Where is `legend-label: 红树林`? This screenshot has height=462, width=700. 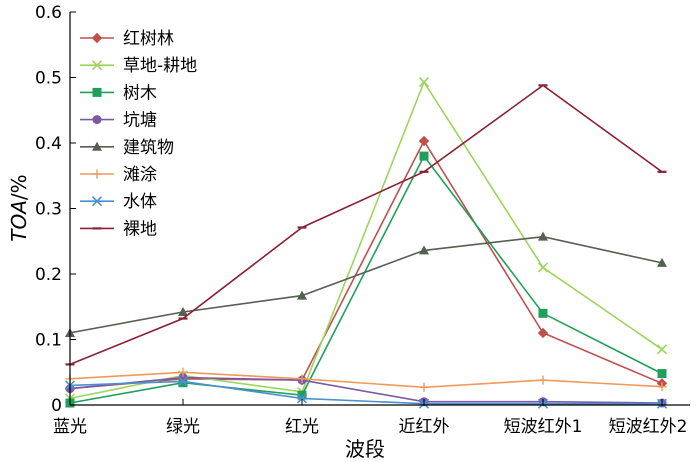 legend-label: 红树林 is located at coordinates (148, 39).